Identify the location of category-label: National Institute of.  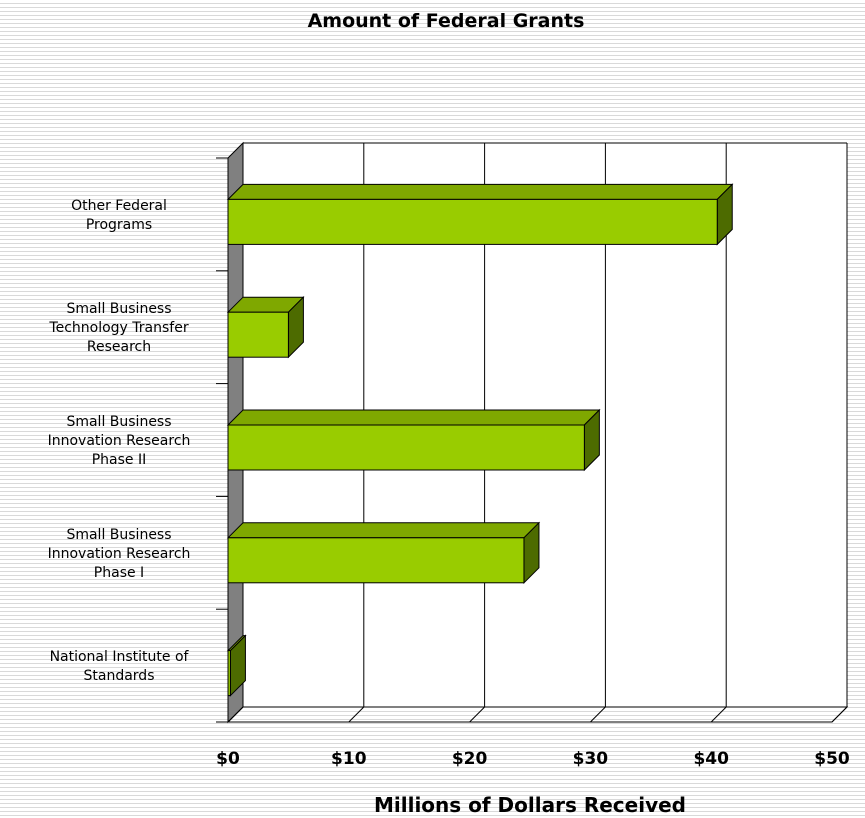
(120, 657).